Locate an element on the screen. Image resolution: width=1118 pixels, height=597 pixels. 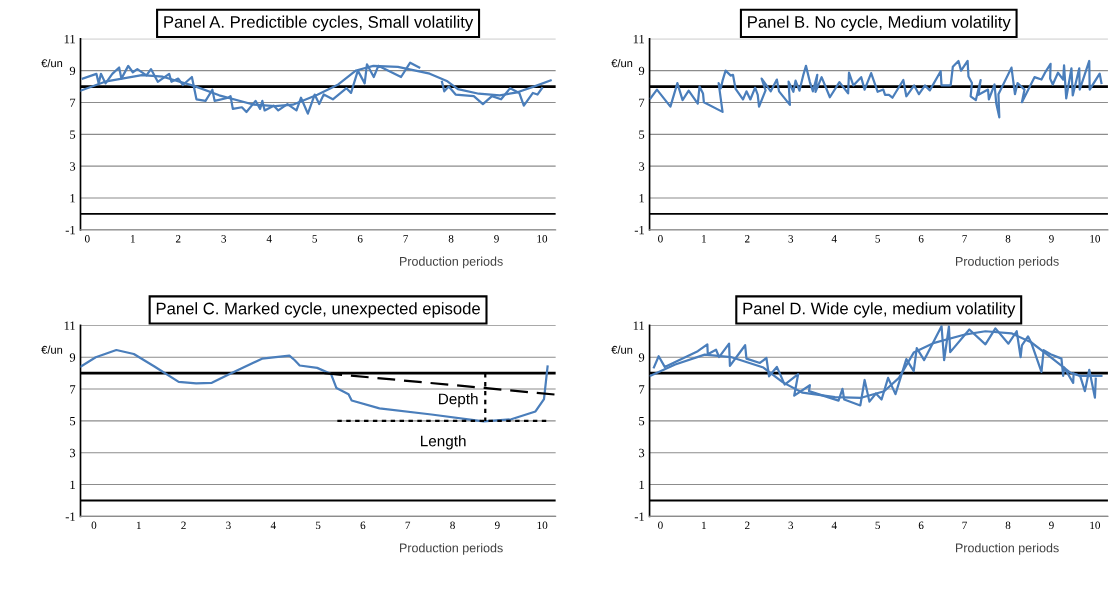
chart-title: Panel C. Marked cycle, unexpected episode is located at coordinates (318, 310).